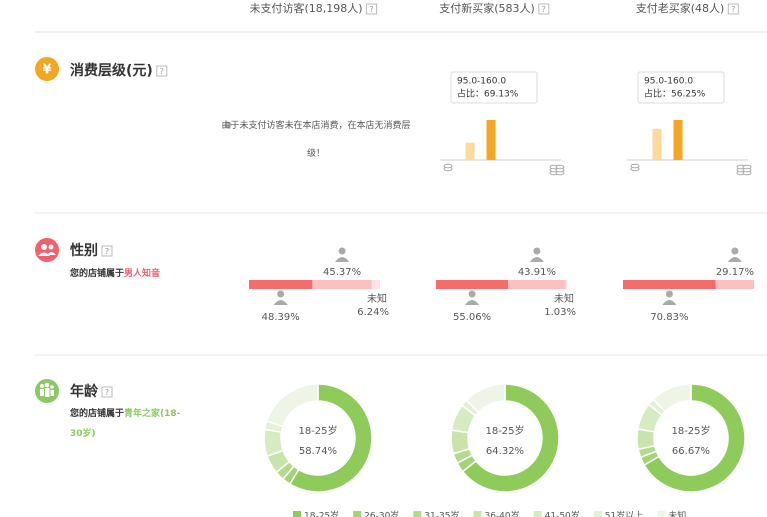  Describe the element at coordinates (316, 140) in the screenshot. I see `note: 由于未支付访客未在本店消费，在本店无消费层级！` at that location.